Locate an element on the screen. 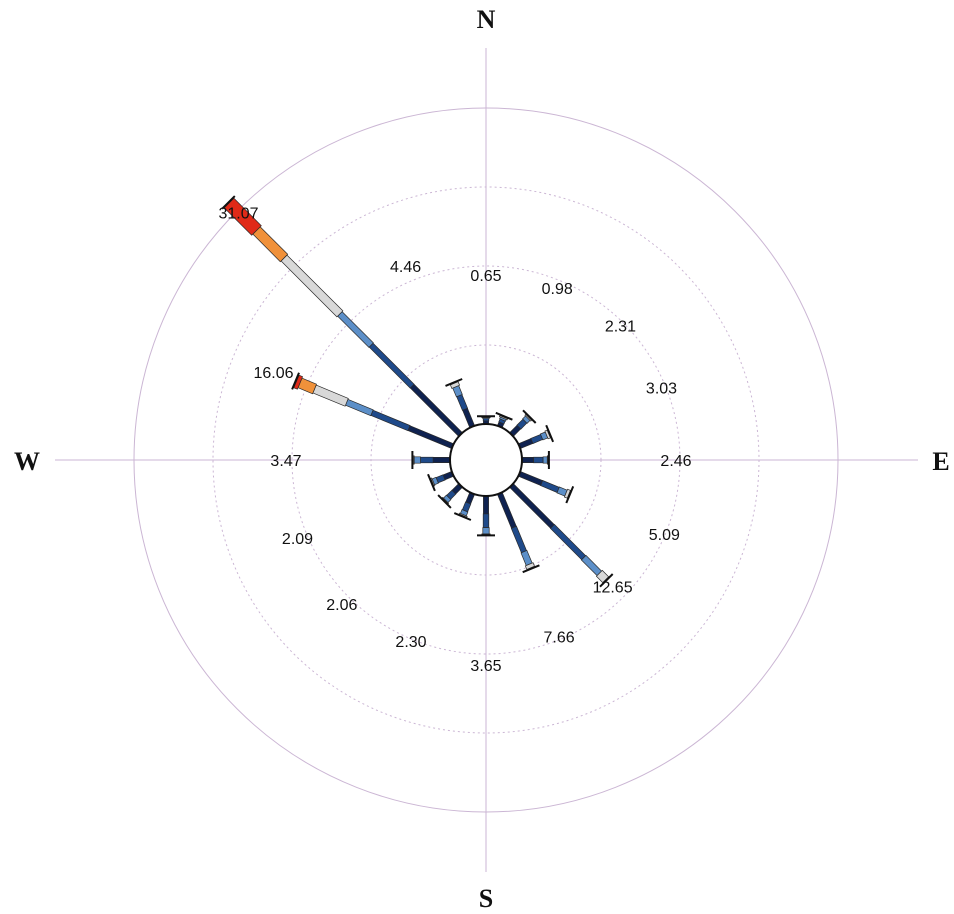  compass-south-label: S is located at coordinates (486, 898).